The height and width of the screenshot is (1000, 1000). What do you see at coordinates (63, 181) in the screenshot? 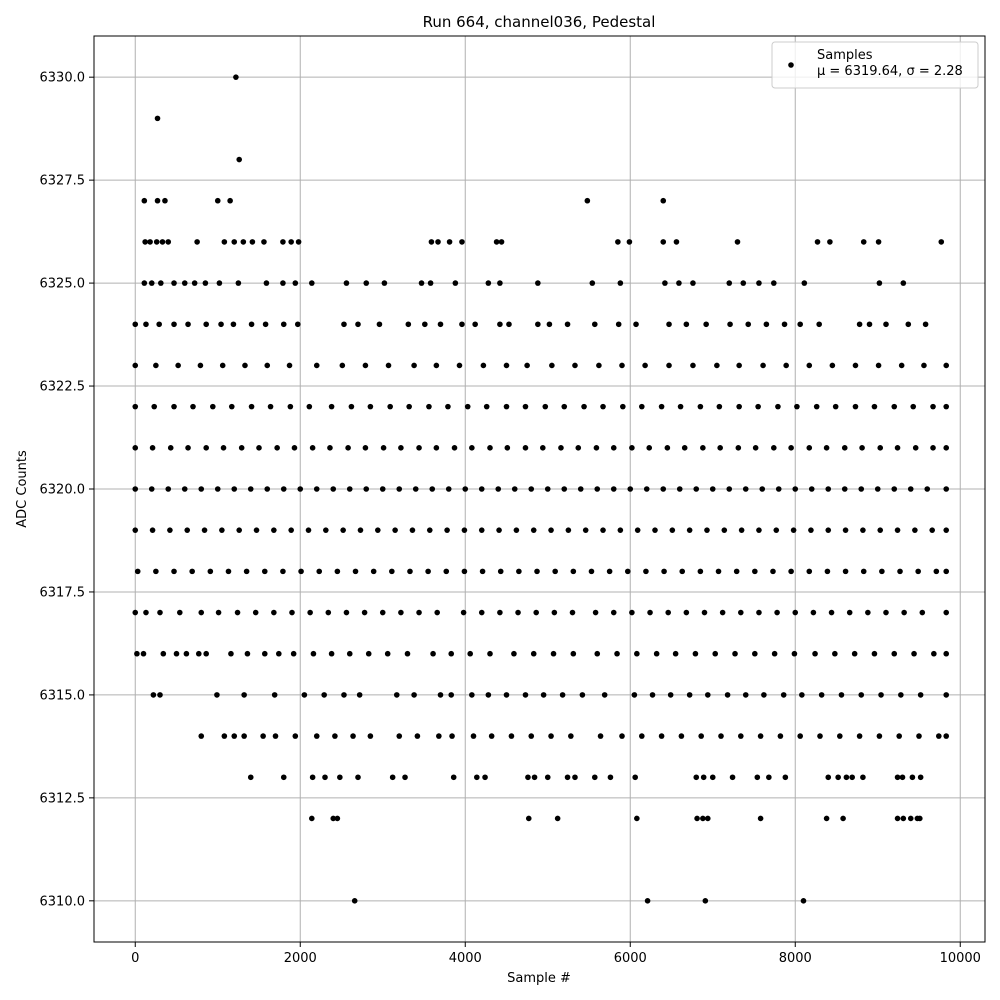
I see `y-tick-label: 6327.5` at bounding box center [63, 181].